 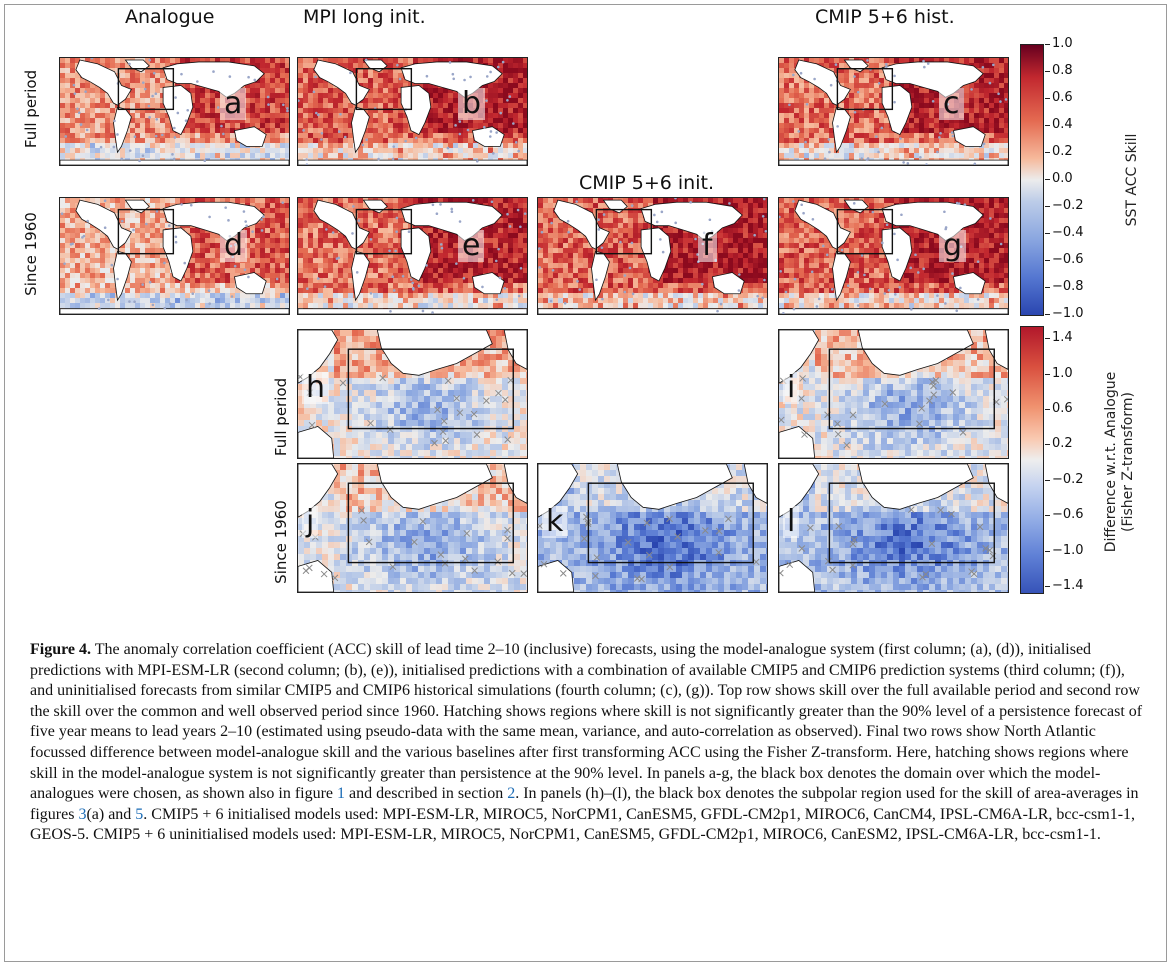 What do you see at coordinates (1059, 124) in the screenshot?
I see `acc-tick-4: 0.4` at bounding box center [1059, 124].